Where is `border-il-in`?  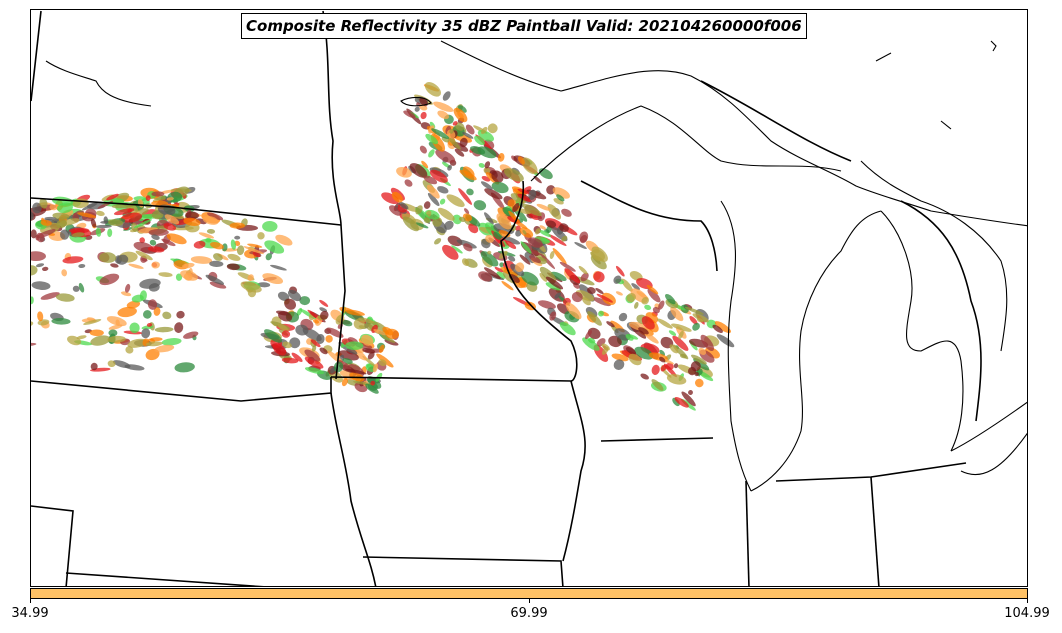 border-il-in is located at coordinates (747, 533).